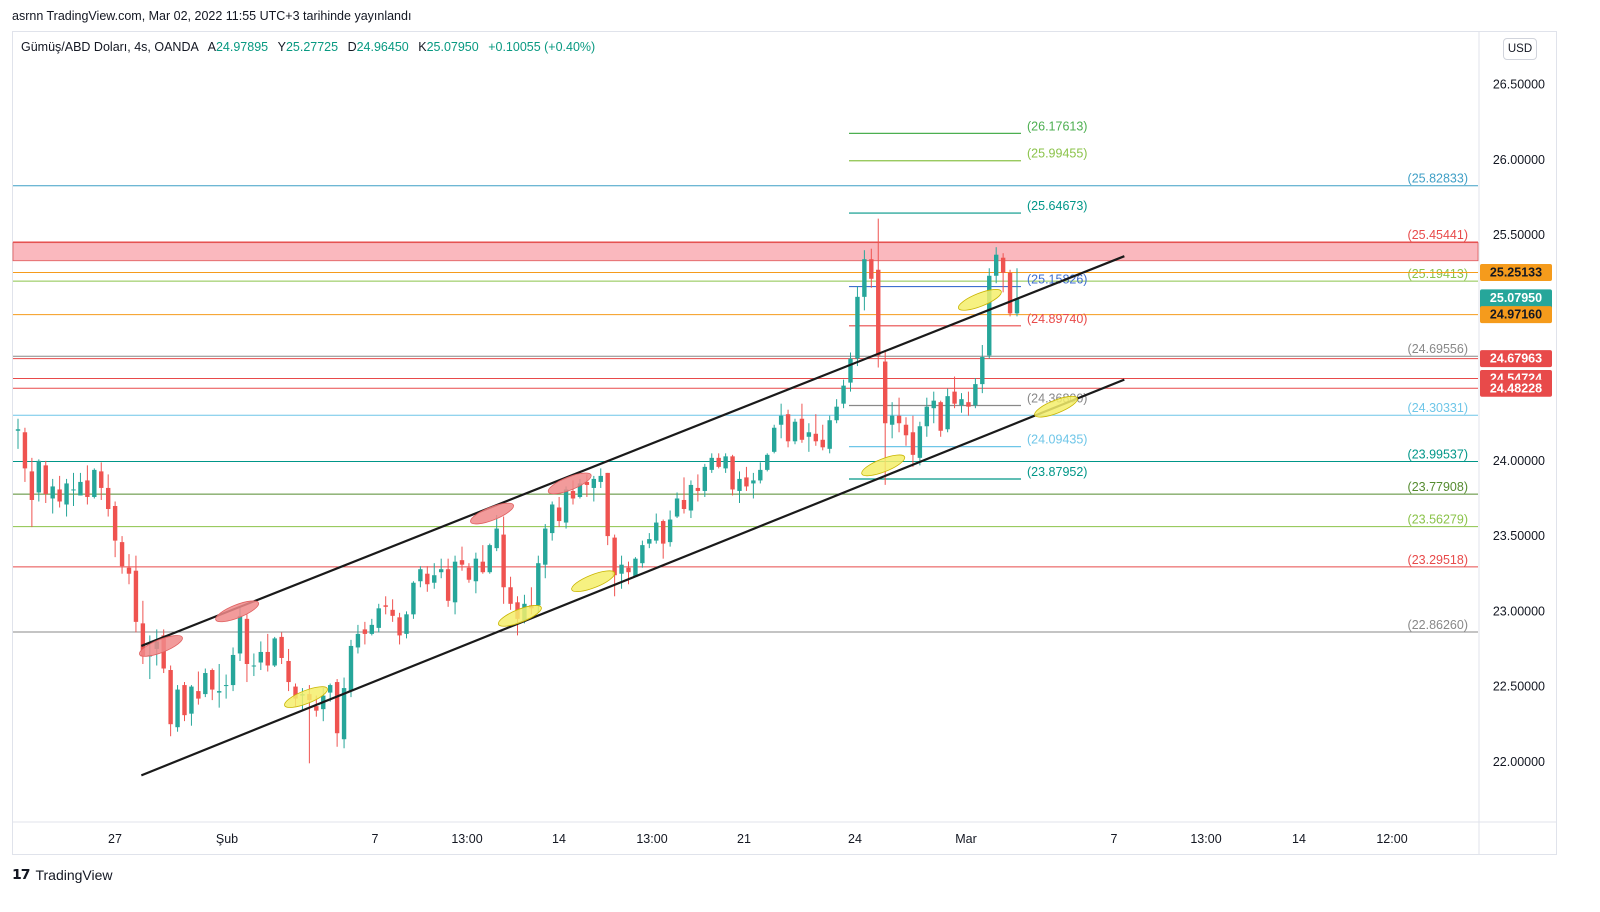 The width and height of the screenshot is (1600, 912). I want to click on x-tick-11: 14, so click(1299, 839).